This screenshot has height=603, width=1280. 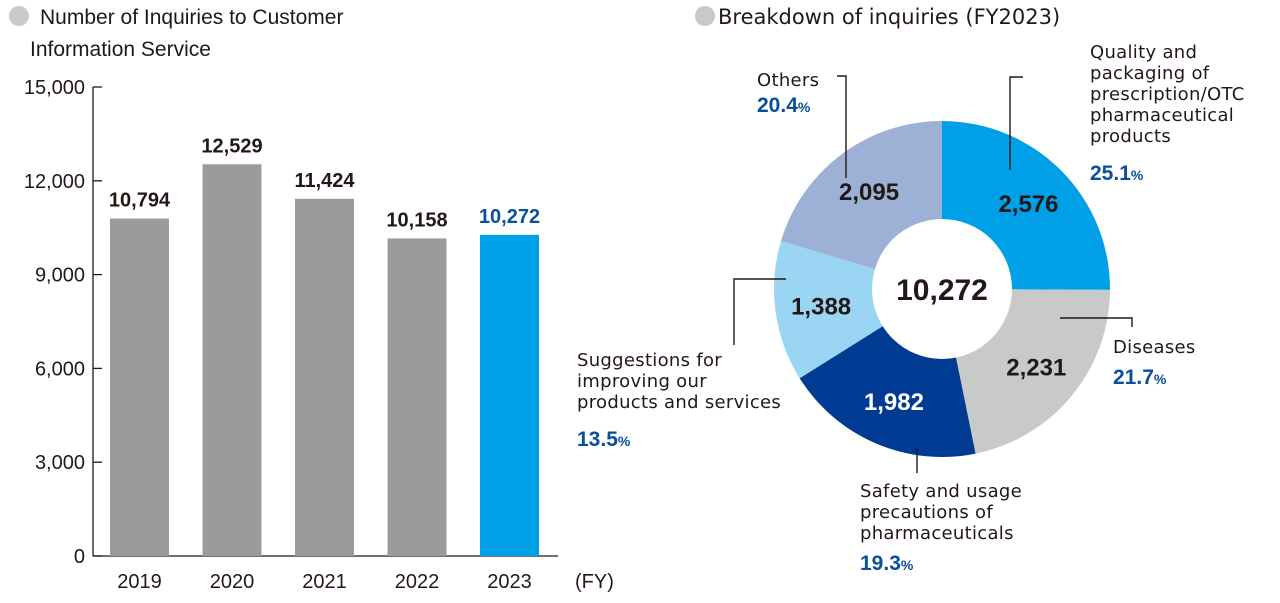 What do you see at coordinates (869, 192) in the screenshot?
I see `slice-value-label: 2,095` at bounding box center [869, 192].